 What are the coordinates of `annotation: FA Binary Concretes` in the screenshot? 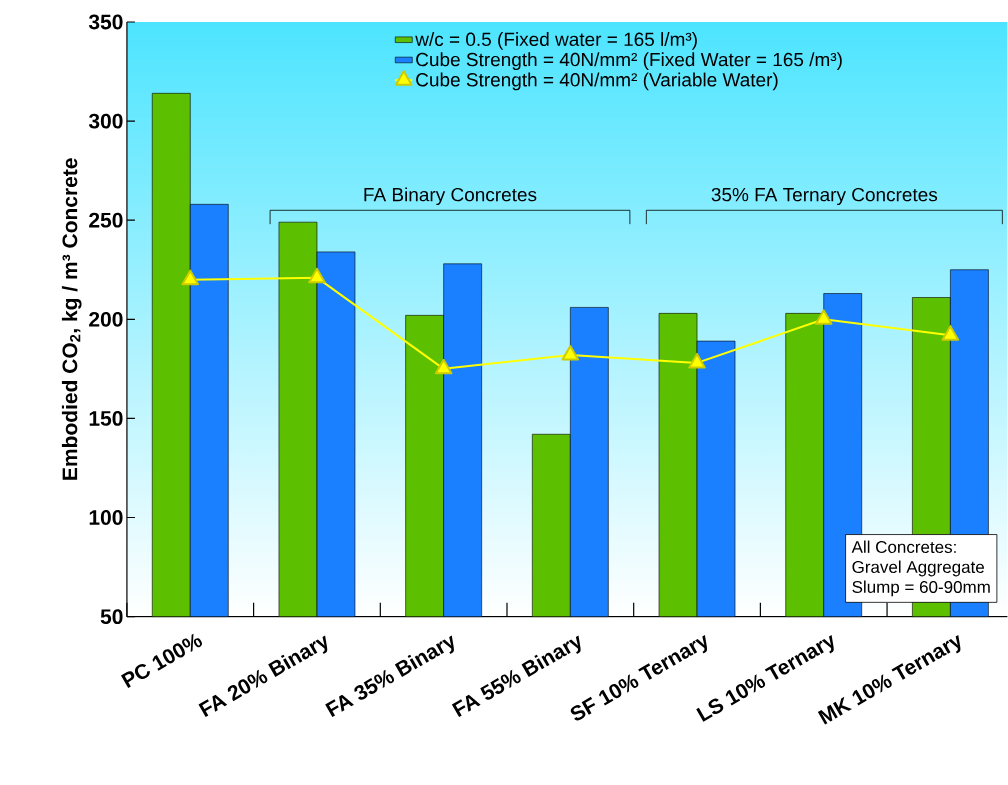 It's located at (450, 196).